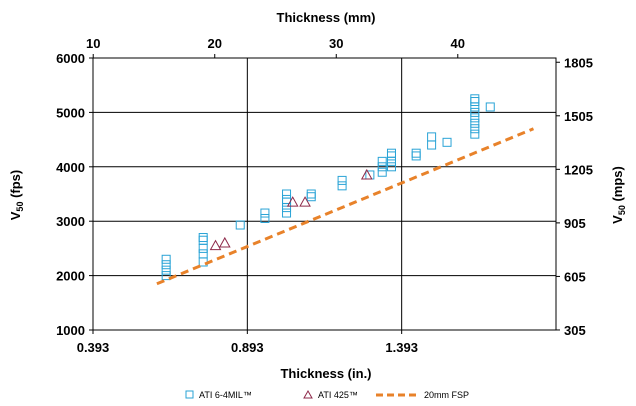 This screenshot has height=406, width=636. I want to click on legend: ATI 6-4MIL™ ATI 425™ 20mm FSP, so click(327, 394).